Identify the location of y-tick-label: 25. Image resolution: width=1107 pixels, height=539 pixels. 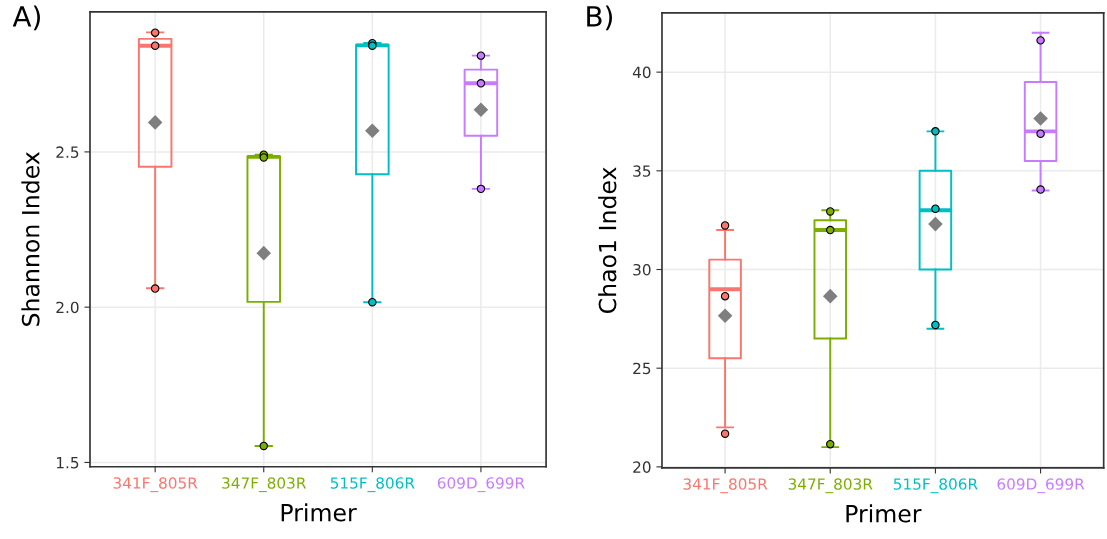
(642, 368).